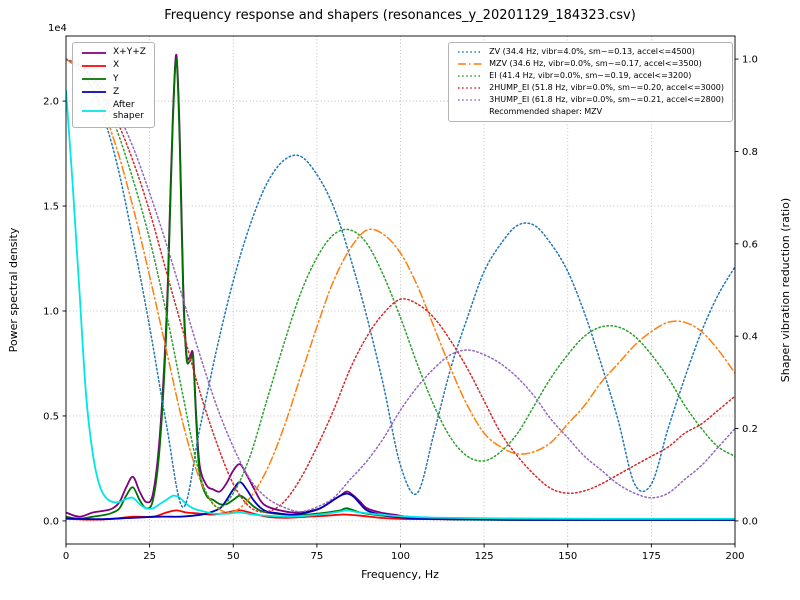 This screenshot has height=600, width=800. What do you see at coordinates (149, 556) in the screenshot?
I see `x-tick-label: 25` at bounding box center [149, 556].